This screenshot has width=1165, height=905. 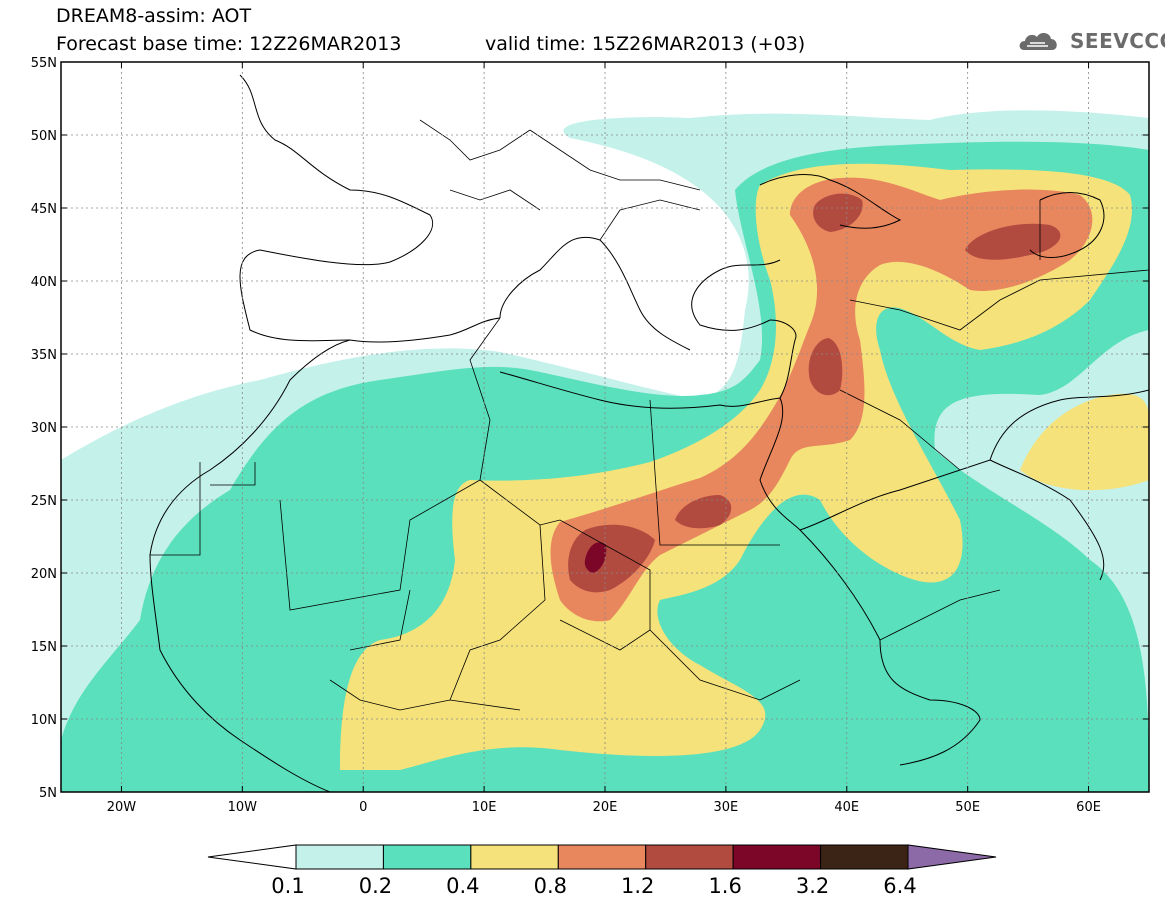 What do you see at coordinates (724, 886) in the screenshot?
I see `colorbar-label: 1.6` at bounding box center [724, 886].